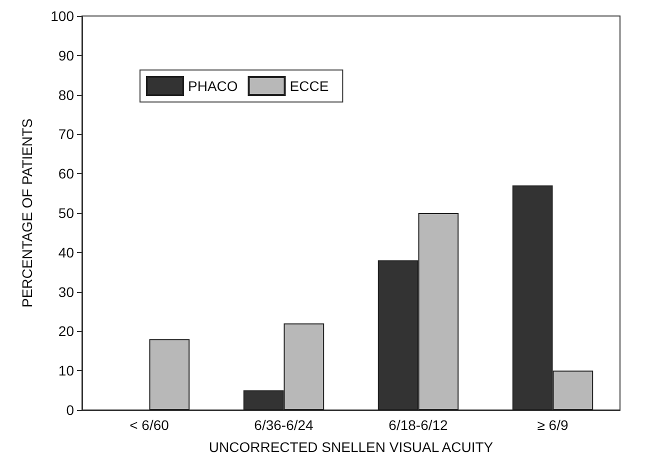  Describe the element at coordinates (66, 55) in the screenshot. I see `y-tick-label: 90` at that location.